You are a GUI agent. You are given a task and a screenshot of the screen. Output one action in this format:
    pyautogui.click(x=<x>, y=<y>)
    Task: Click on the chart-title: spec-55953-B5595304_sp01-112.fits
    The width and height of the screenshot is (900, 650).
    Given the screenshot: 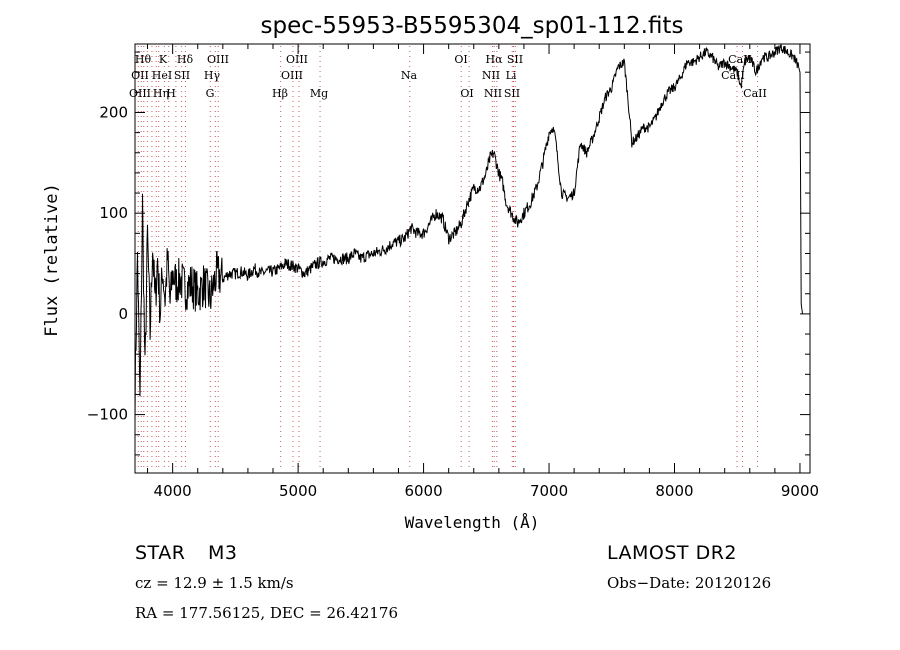 What is the action you would take?
    pyautogui.click(x=472, y=26)
    